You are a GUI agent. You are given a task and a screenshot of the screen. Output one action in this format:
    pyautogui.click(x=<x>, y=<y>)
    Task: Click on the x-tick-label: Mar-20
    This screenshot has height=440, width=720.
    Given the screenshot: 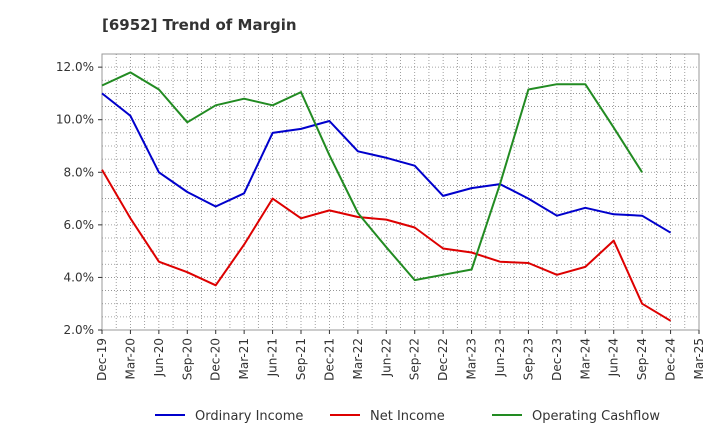 What is the action you would take?
    pyautogui.click(x=130, y=358)
    